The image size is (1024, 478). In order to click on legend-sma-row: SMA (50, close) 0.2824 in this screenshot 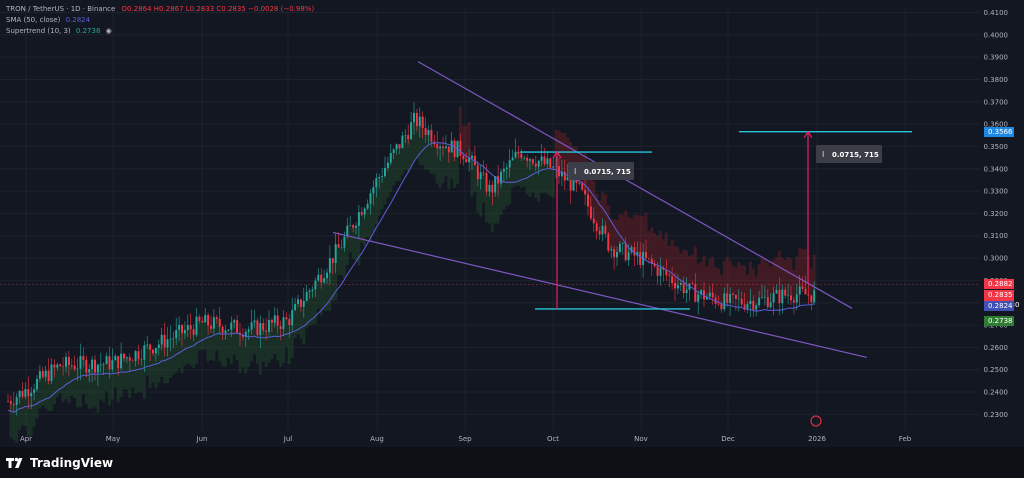, I will do `click(160, 20)`.